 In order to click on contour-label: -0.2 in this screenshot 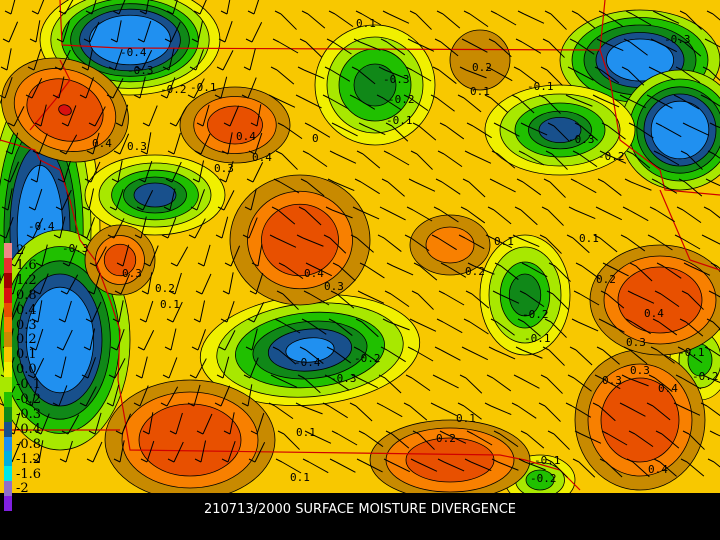, I will do `click(173, 89)`.